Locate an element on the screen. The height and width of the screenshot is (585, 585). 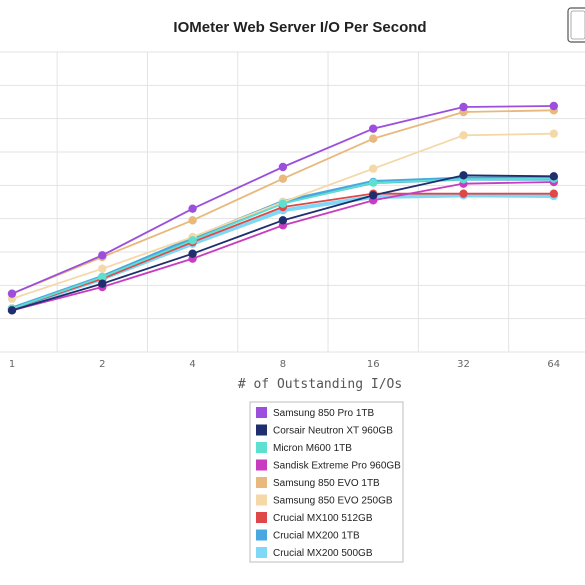
x-tick-label: 64 is located at coordinates (553, 364).